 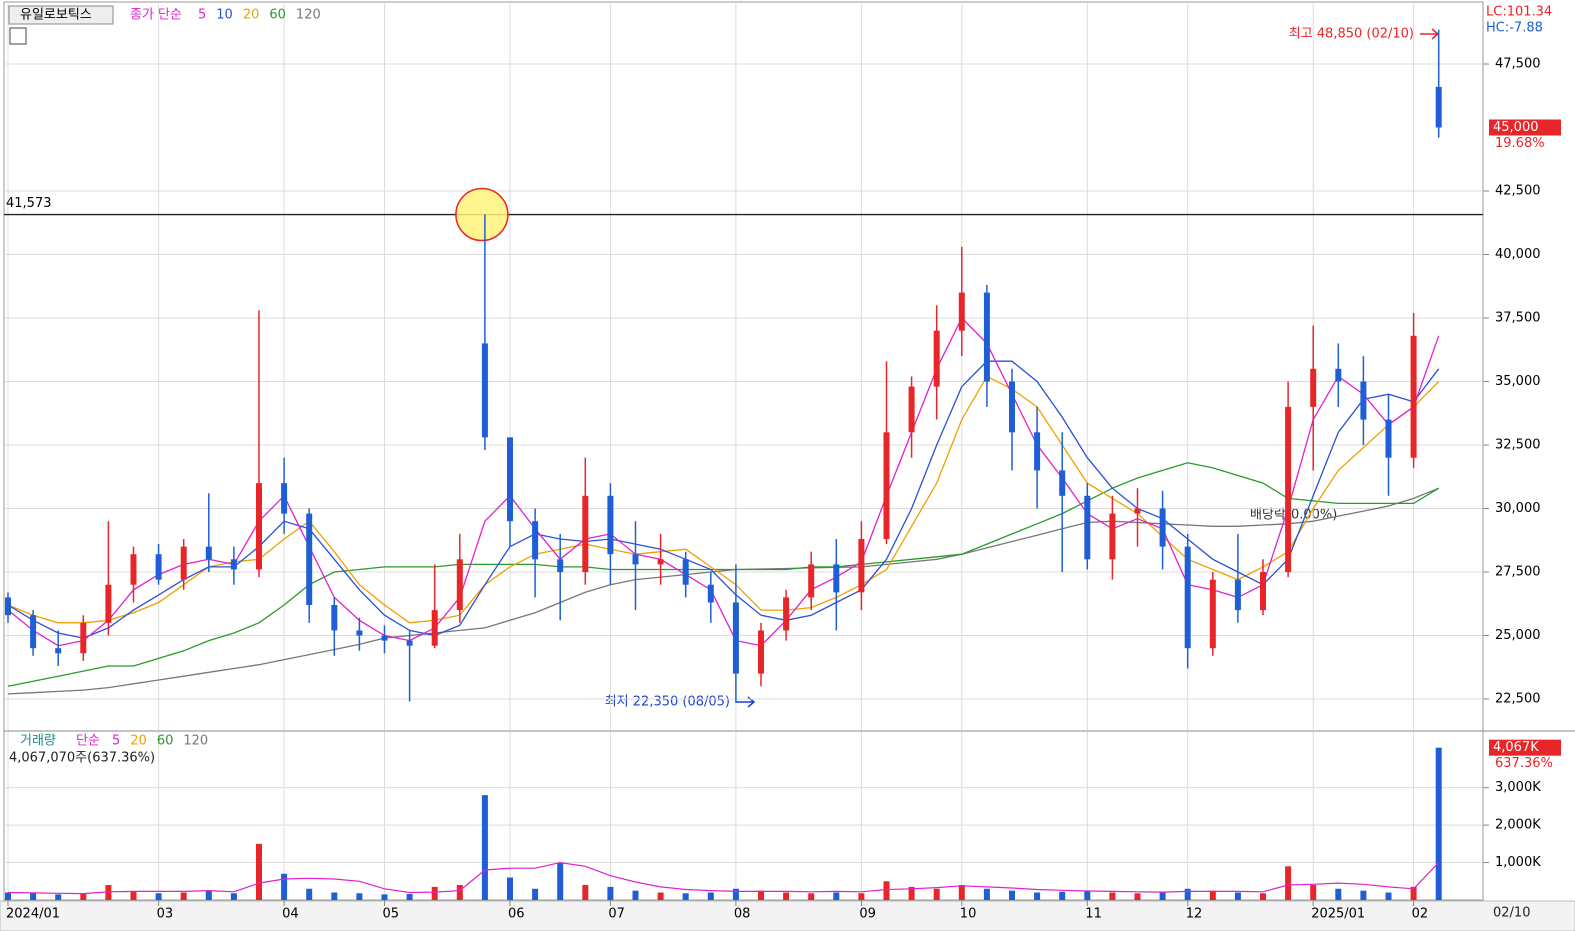 I want to click on y-tick-label: 3,000K, so click(x=1518, y=787).